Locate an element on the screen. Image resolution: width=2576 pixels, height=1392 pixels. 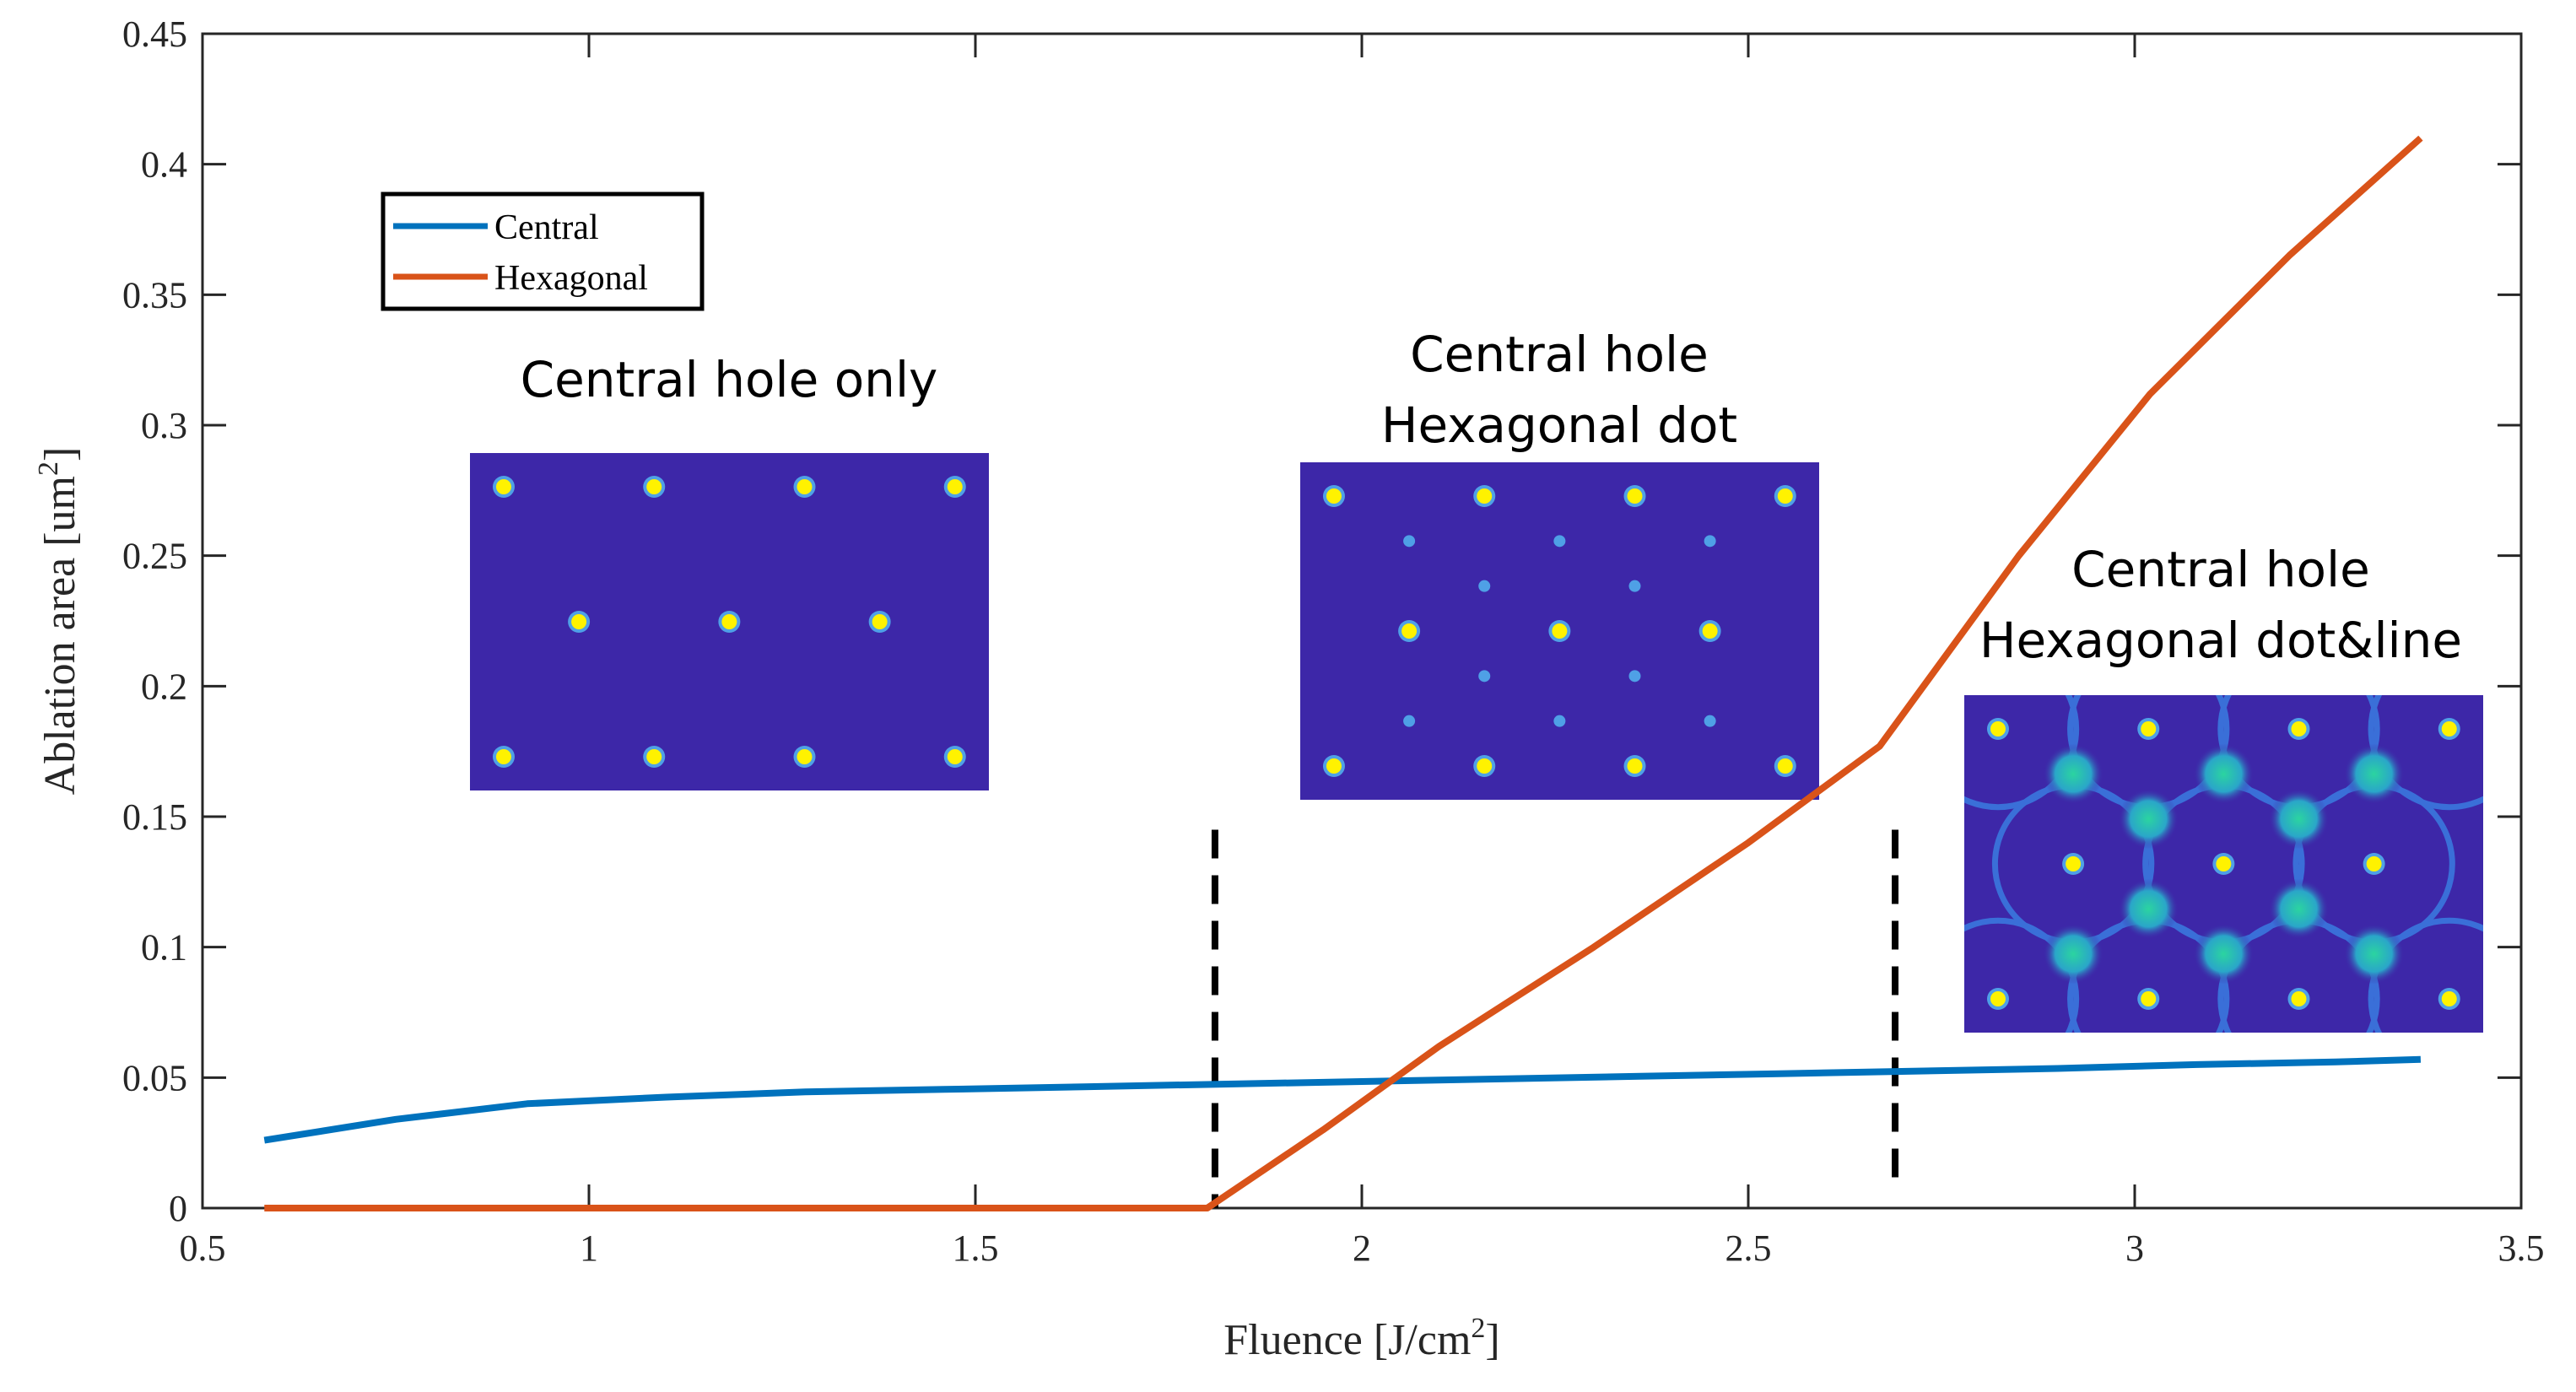
y-tick-label: 0.05 is located at coordinates (154, 1077).